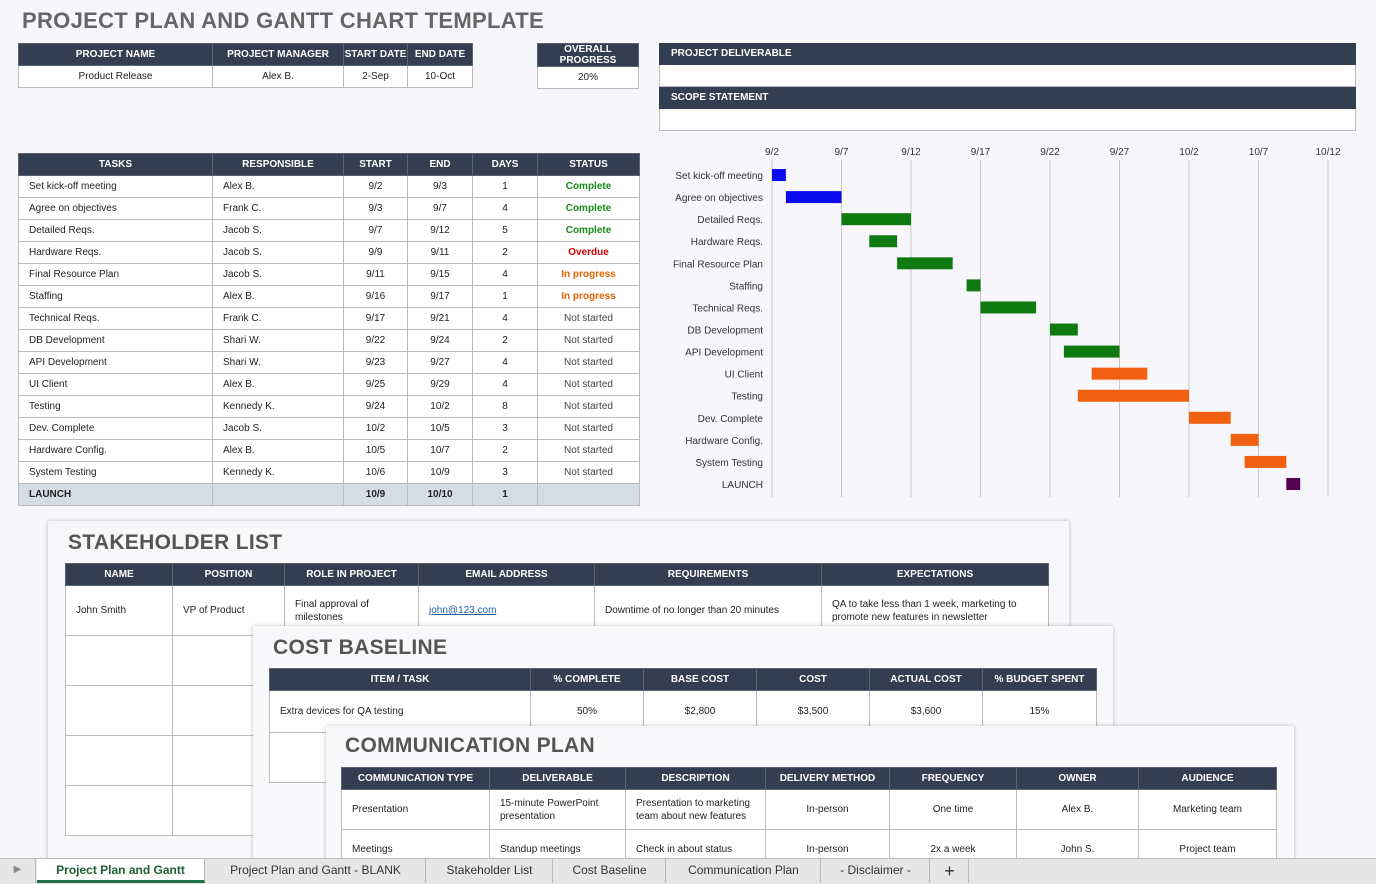  I want to click on task-end-cell: 9/27, so click(440, 362).